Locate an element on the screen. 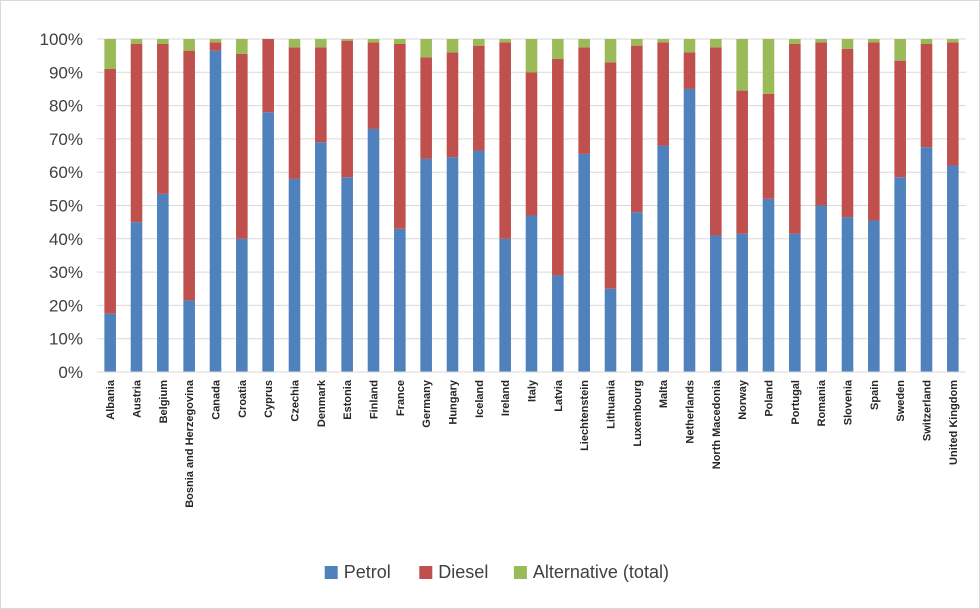 The height and width of the screenshot is (609, 980). x-tick-label: France is located at coordinates (401, 398).